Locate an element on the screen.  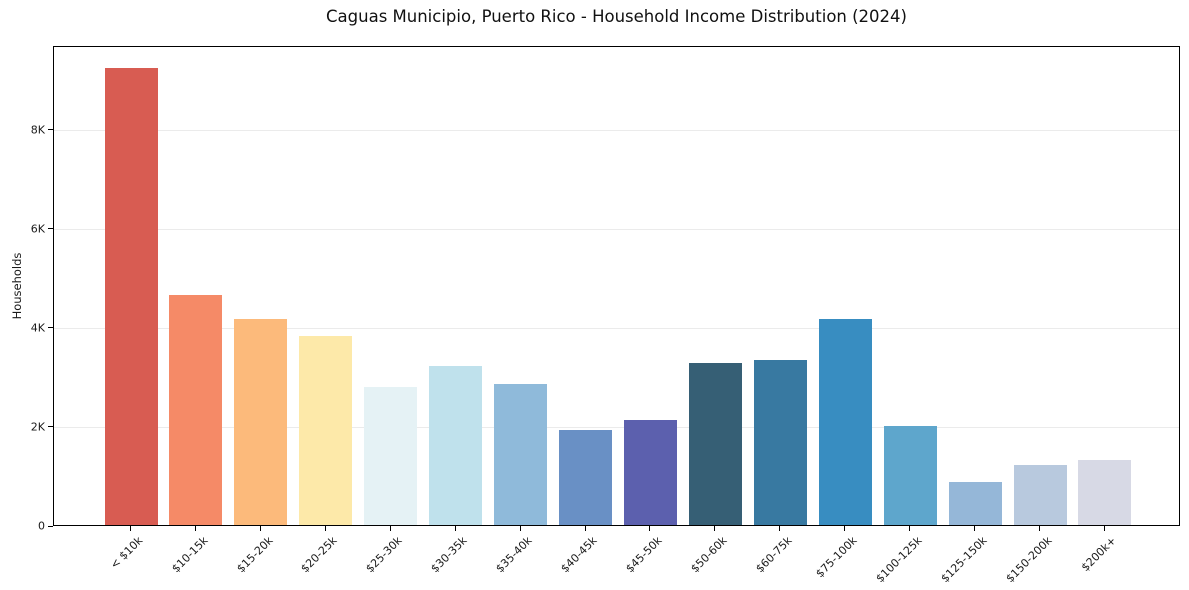
bar--20-25k is located at coordinates (326, 430).